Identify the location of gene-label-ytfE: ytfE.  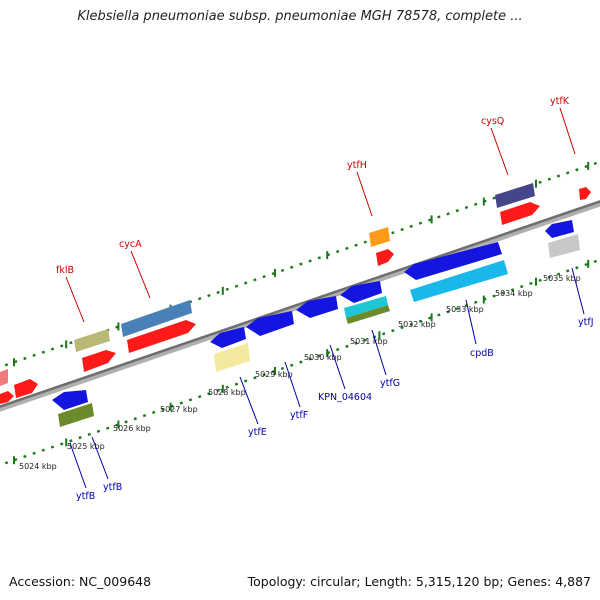
(257, 432).